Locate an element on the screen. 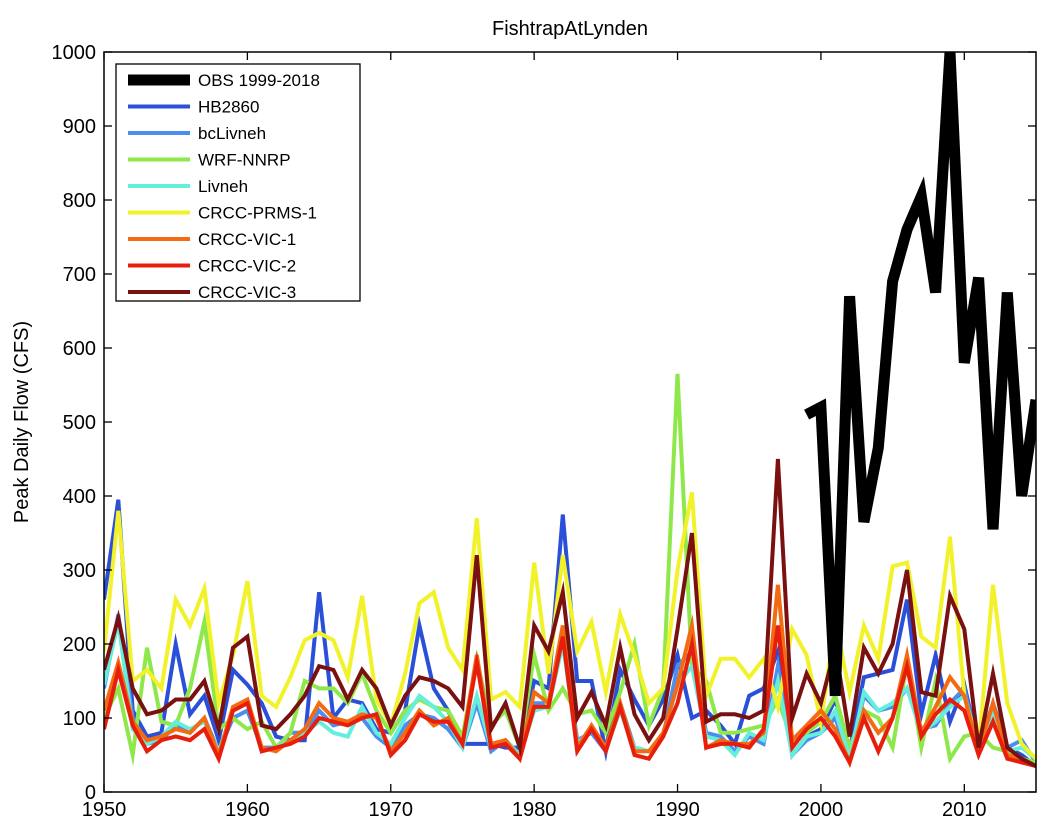  legend-label: CRCC-PRMS-1 is located at coordinates (257, 213).